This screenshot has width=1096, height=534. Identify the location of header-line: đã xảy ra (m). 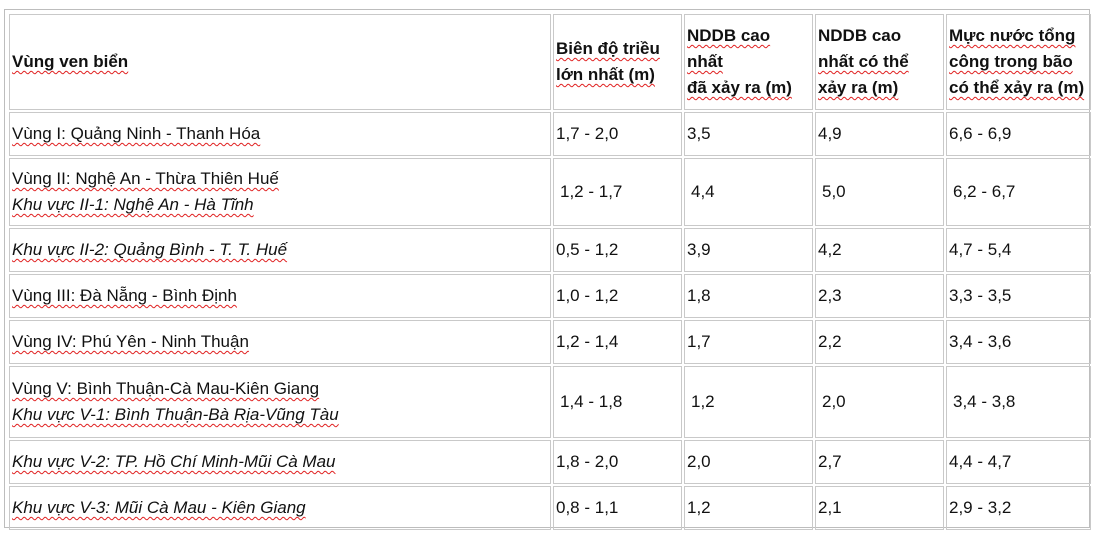
(739, 87).